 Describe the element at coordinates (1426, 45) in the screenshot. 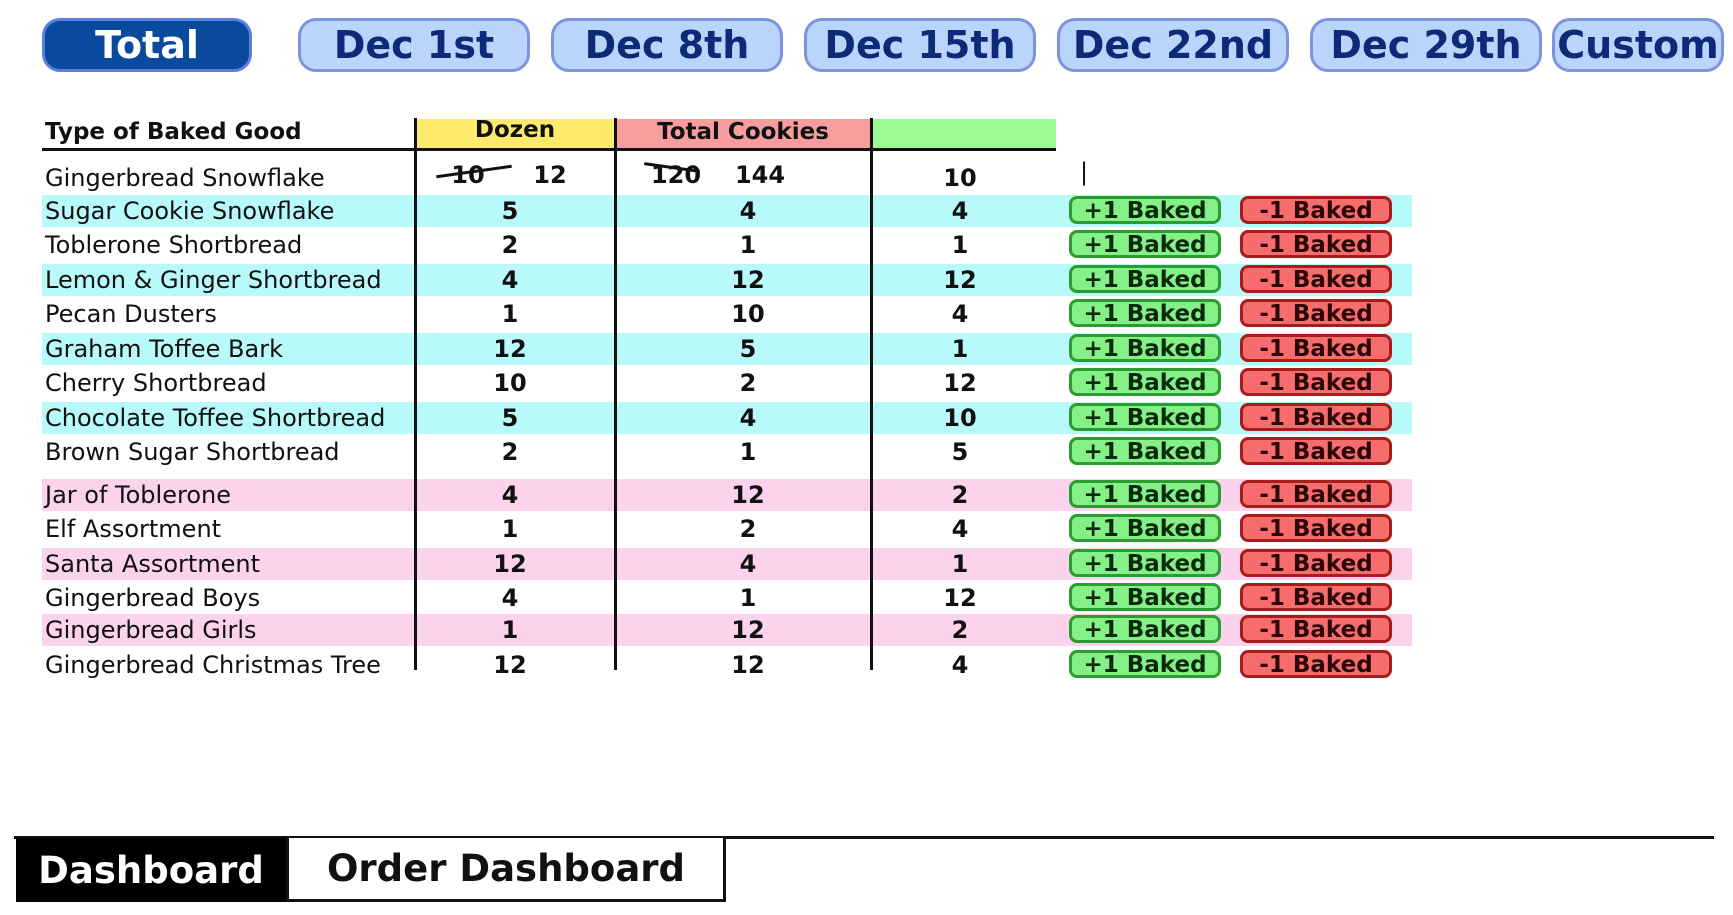

I see `tab-dec-29th: Dec 29th` at that location.